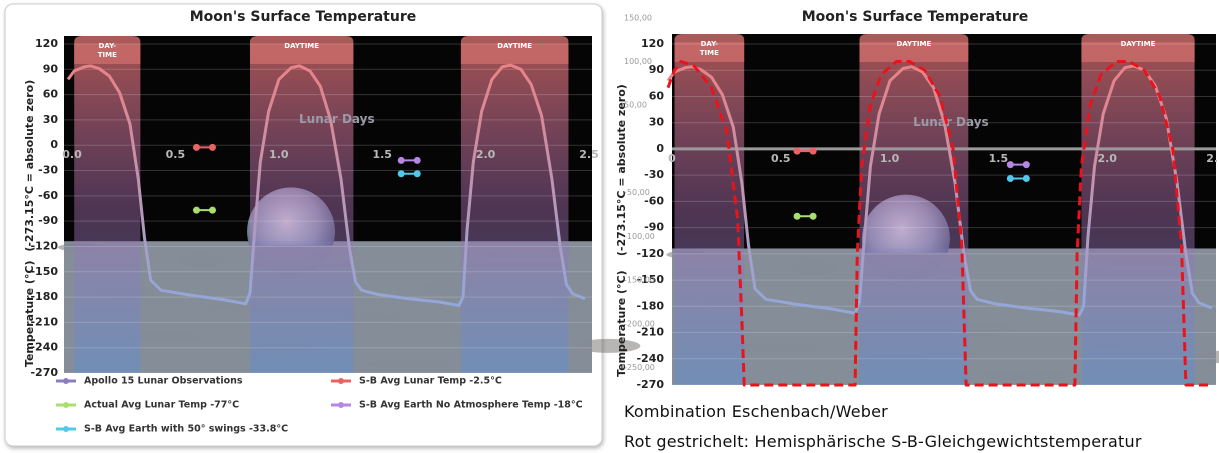 This screenshot has width=1219, height=453. What do you see at coordinates (672, 158) in the screenshot?
I see `x-tick-label: 0` at bounding box center [672, 158].